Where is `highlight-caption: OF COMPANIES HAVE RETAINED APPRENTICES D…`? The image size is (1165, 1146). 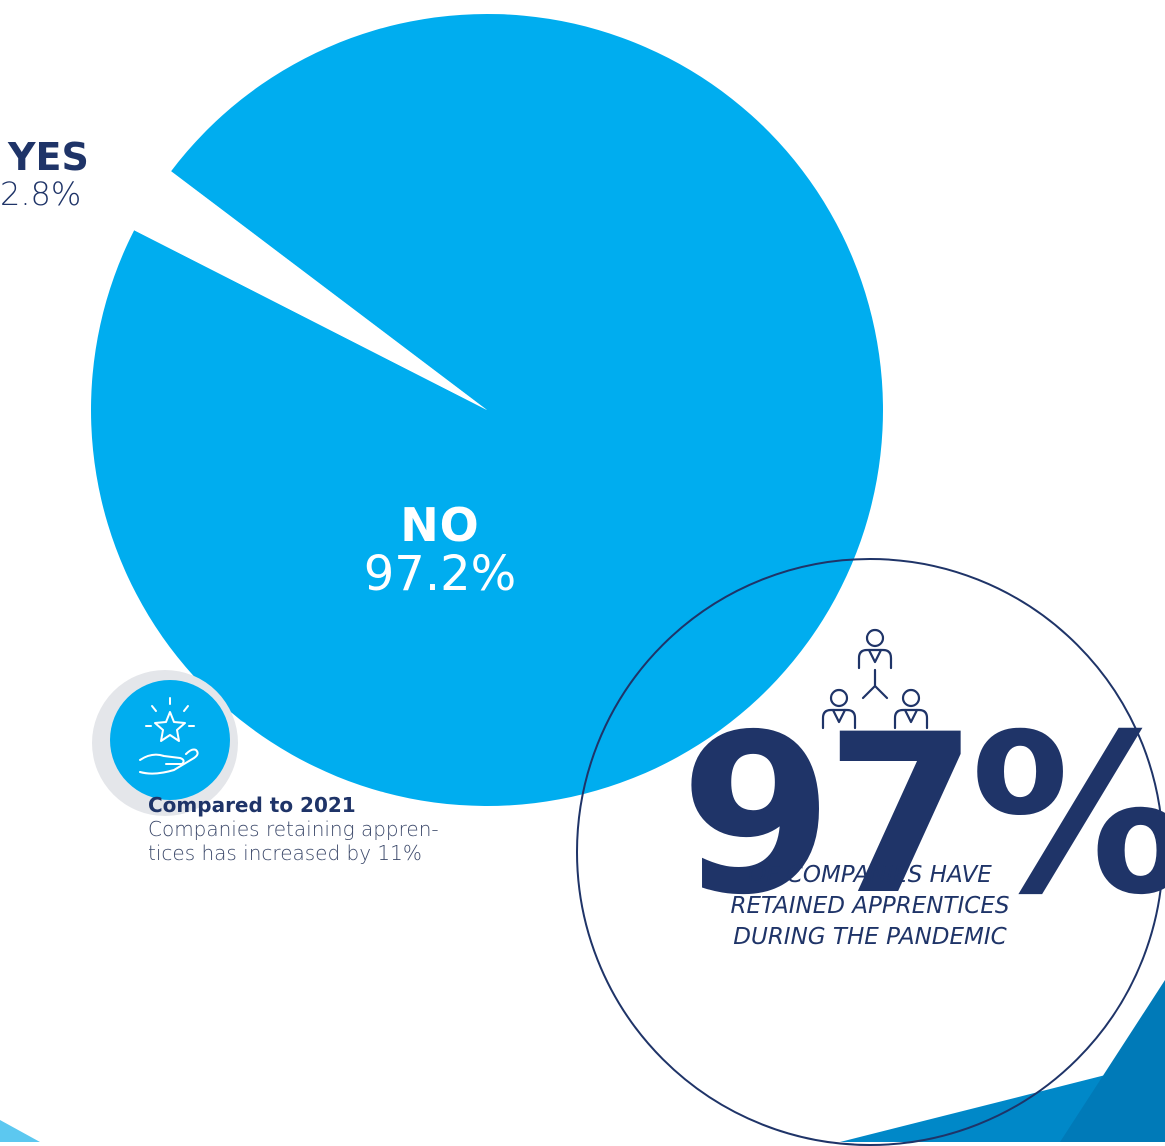 highlight-caption: OF COMPANIES HAVE RETAINED APPRENTICES D… is located at coordinates (870, 906).